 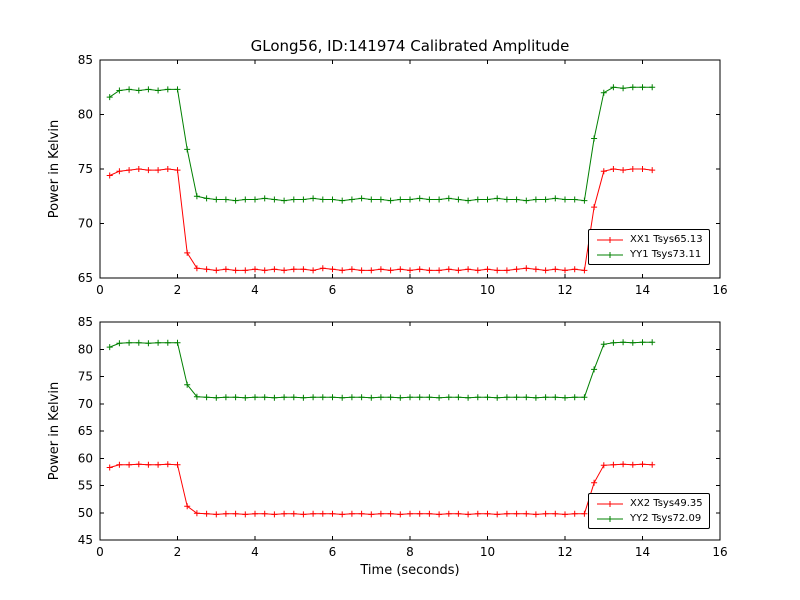 I want to click on series-markers-XX1, so click(x=381, y=220).